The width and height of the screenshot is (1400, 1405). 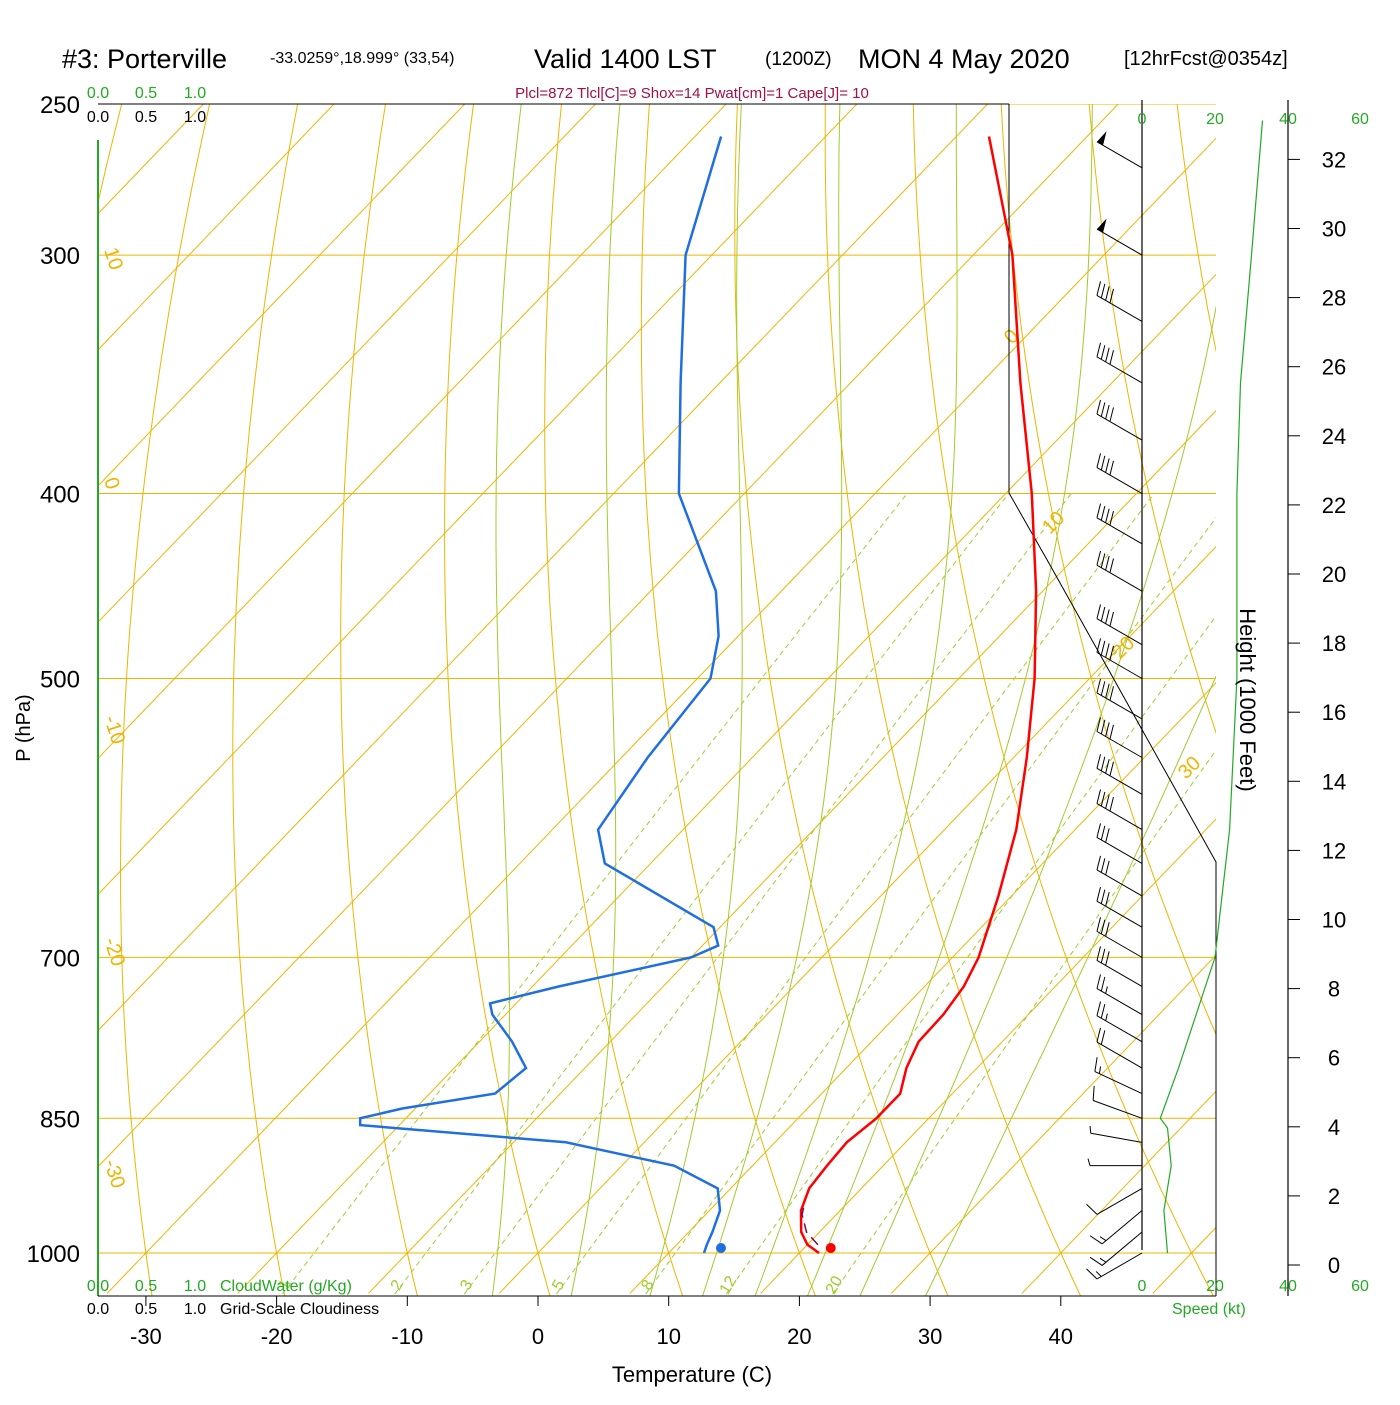 What do you see at coordinates (1334, 1196) in the screenshot?
I see `height-tick-label: 2` at bounding box center [1334, 1196].